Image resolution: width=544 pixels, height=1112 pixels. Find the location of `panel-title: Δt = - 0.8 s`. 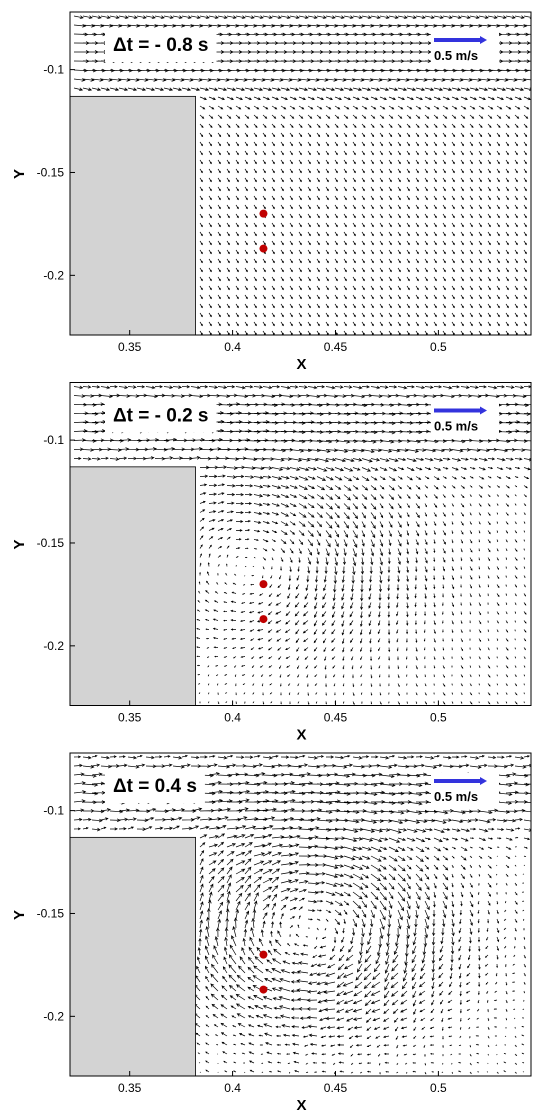

panel-title: Δt = - 0.8 s is located at coordinates (161, 45).